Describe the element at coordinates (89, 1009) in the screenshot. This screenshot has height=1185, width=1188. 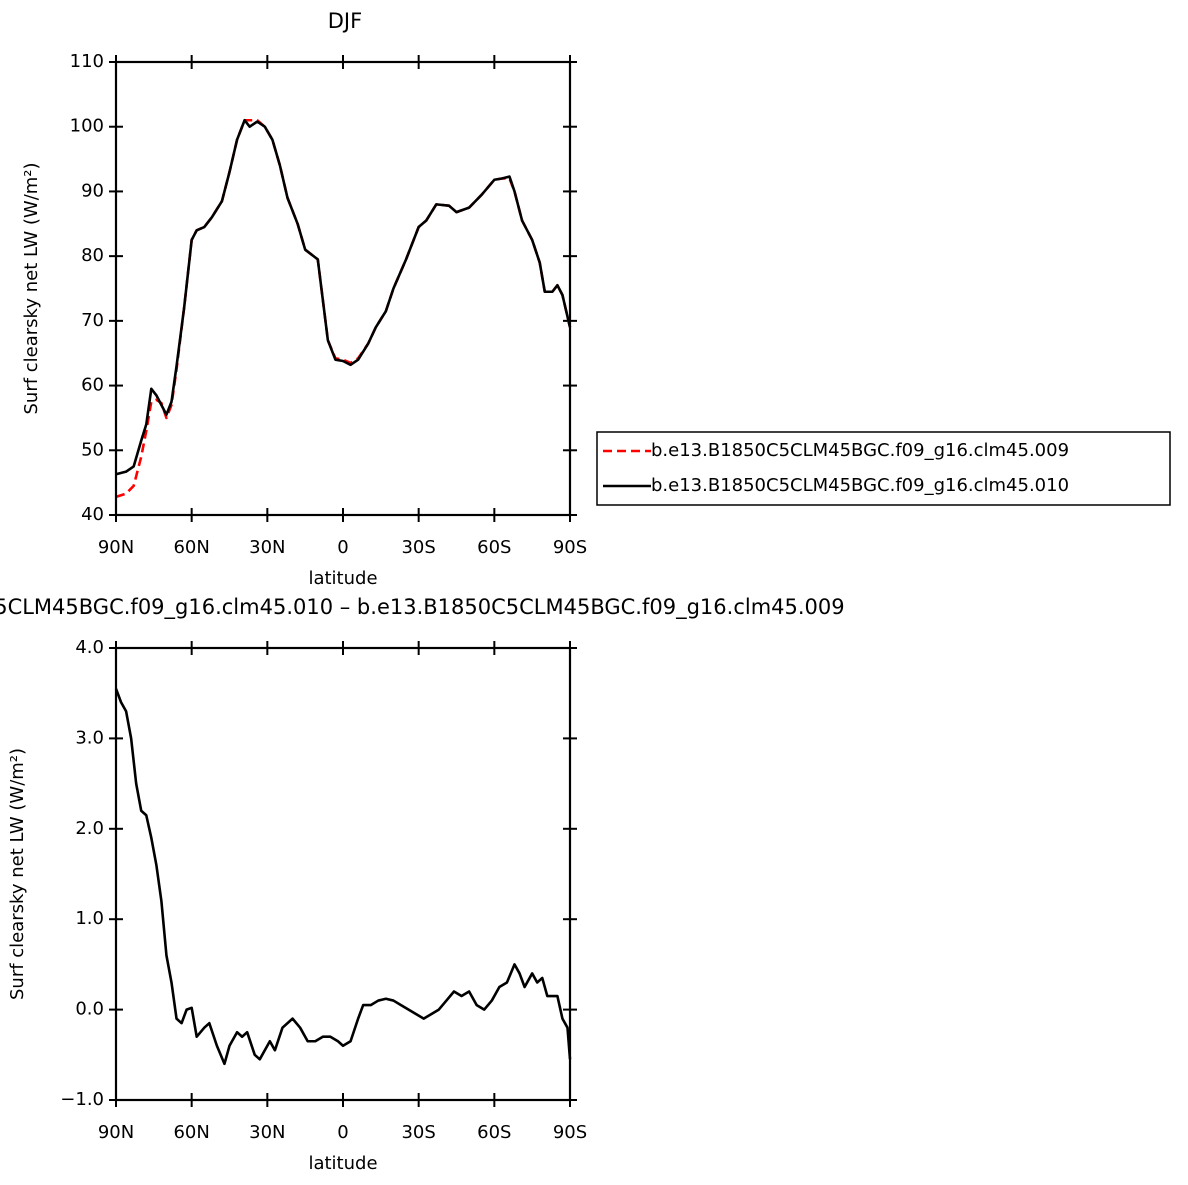
I see `y-tick-label: 0.0` at that location.